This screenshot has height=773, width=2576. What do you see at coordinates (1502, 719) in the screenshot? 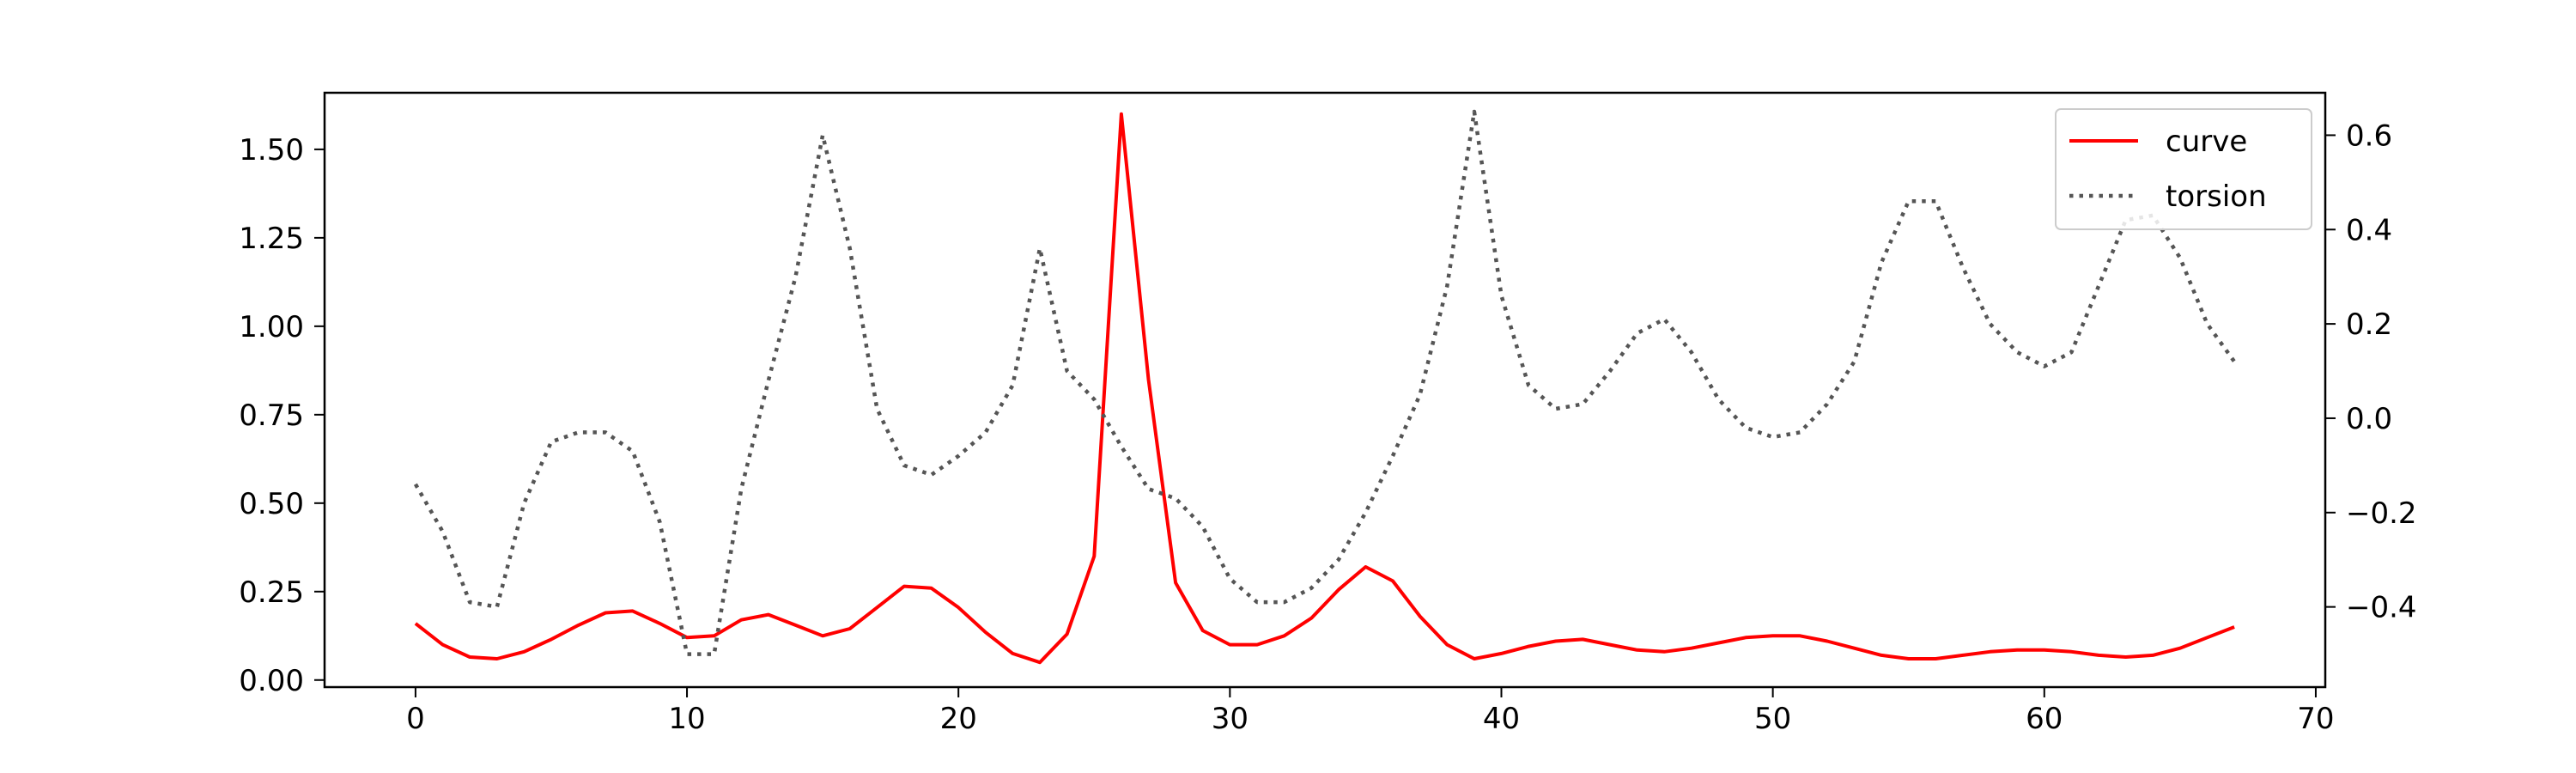
I see `x-tick-label: 40` at bounding box center [1502, 719].